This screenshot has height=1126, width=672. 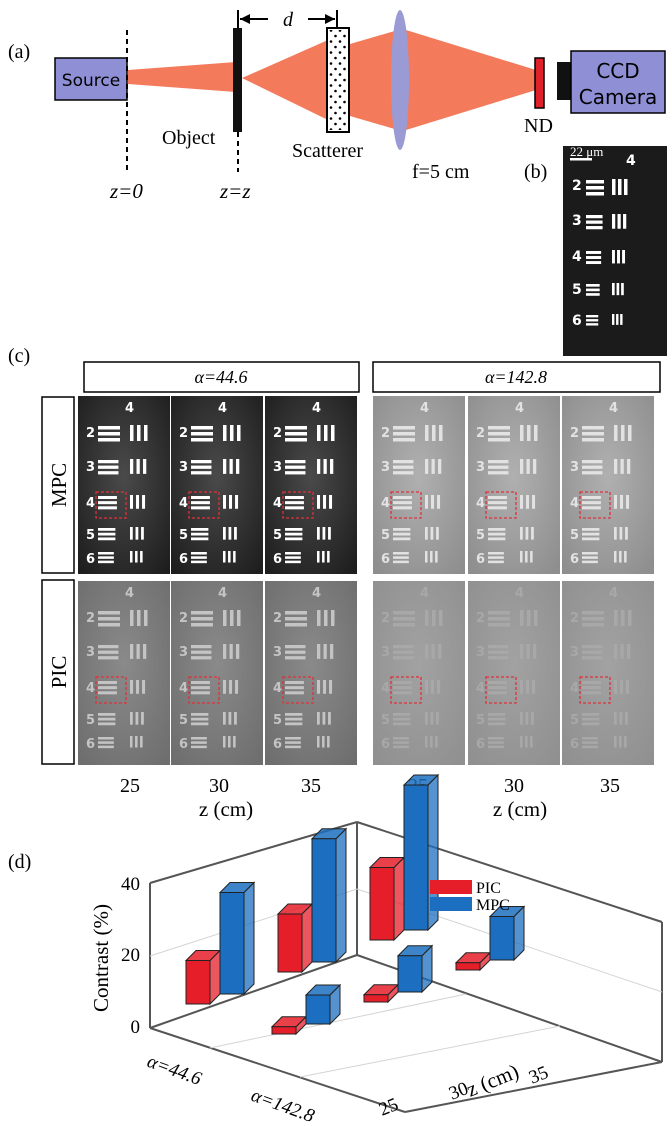 I want to click on panel-b-target: (b) 22 μm 4 2 3 4 5 6, so click(x=595, y=250).